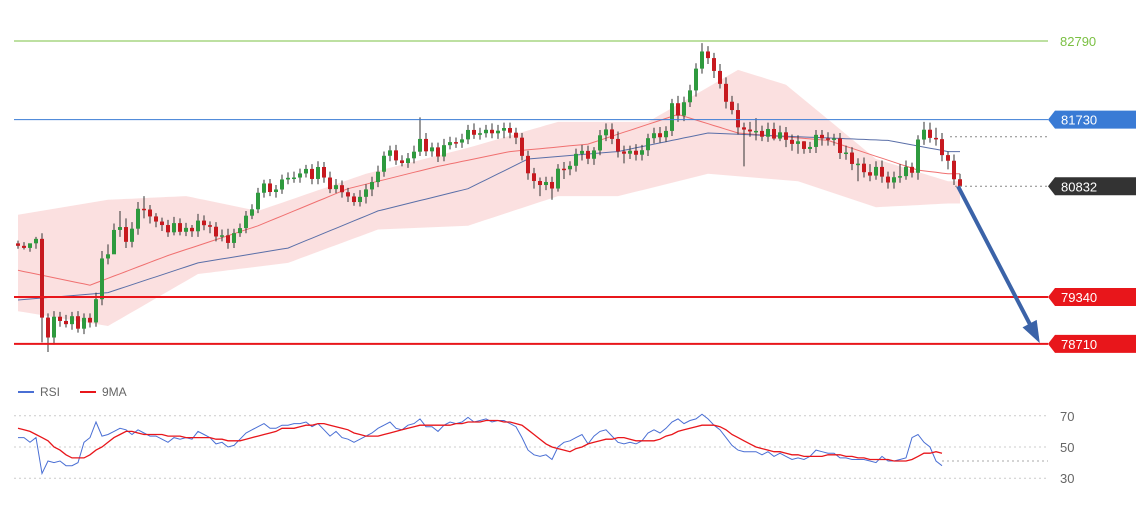 The height and width of the screenshot is (505, 1140). Describe the element at coordinates (50, 392) in the screenshot. I see `legend-label: RSI` at that location.